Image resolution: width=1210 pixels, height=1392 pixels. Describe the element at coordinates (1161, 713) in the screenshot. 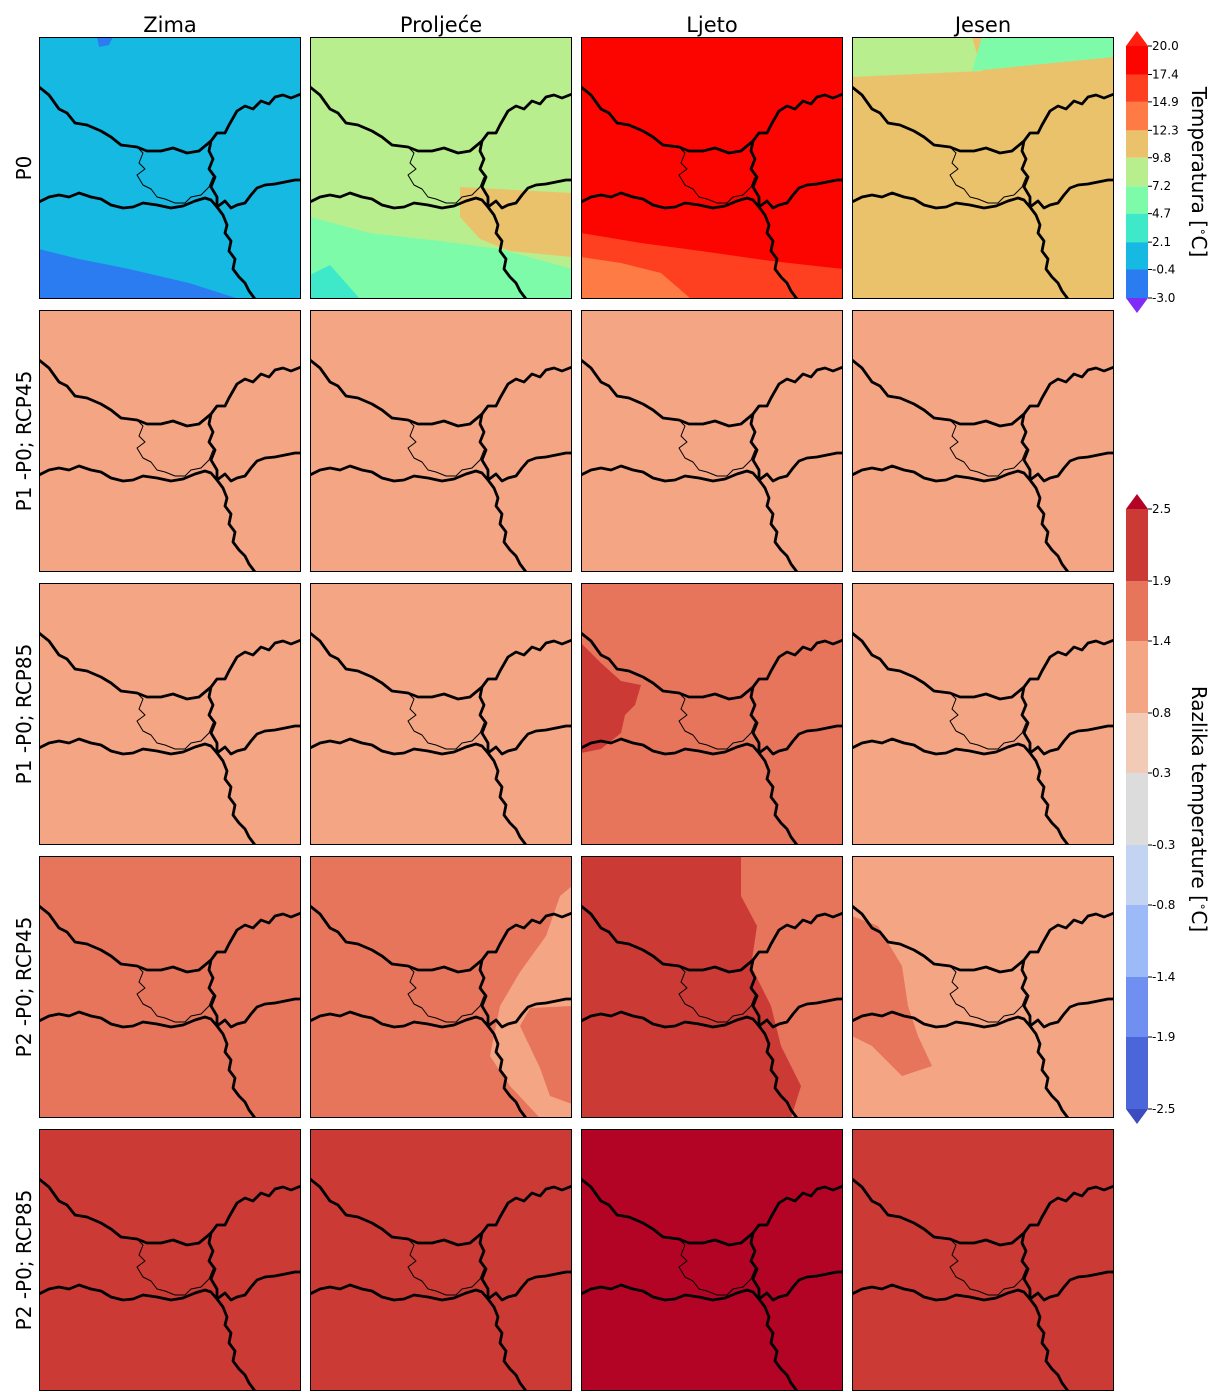

I see `colorbar-tick-label: 0.8` at that location.